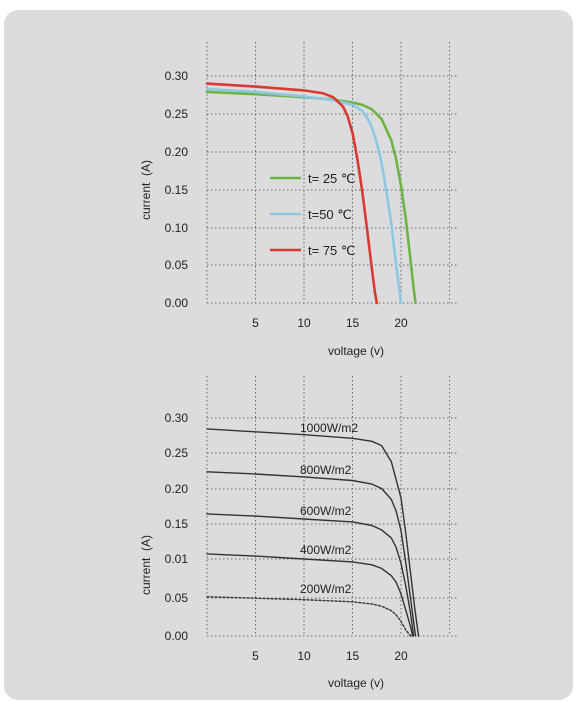 Image resolution: width=577 pixels, height=706 pixels. Describe the element at coordinates (332, 250) in the screenshot. I see `legend-label: t= 75 ℃` at that location.